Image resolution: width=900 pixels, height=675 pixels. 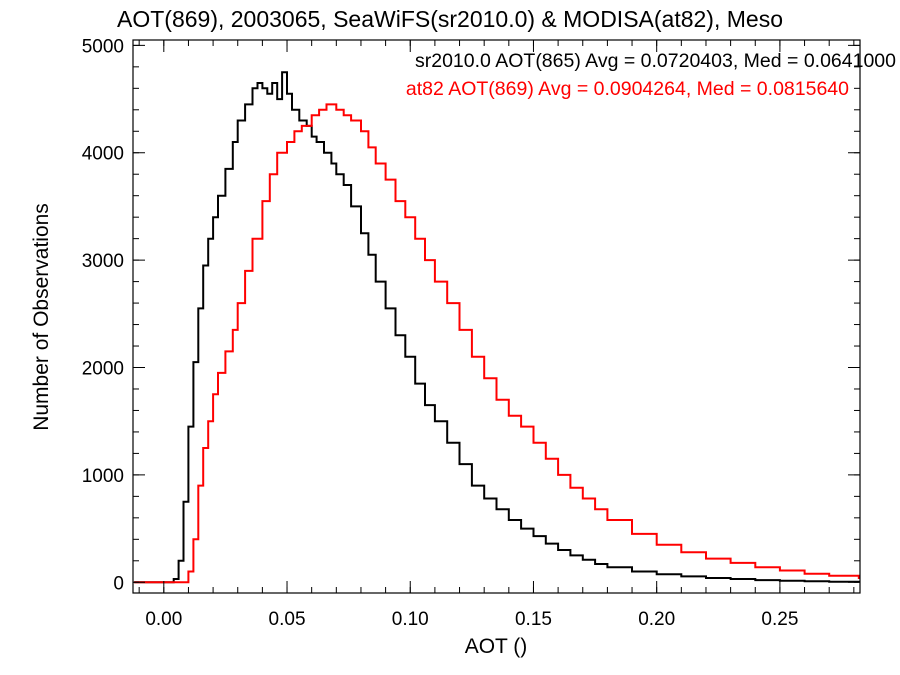 What do you see at coordinates (103, 46) in the screenshot?
I see `y-tick-label: 5000` at bounding box center [103, 46].